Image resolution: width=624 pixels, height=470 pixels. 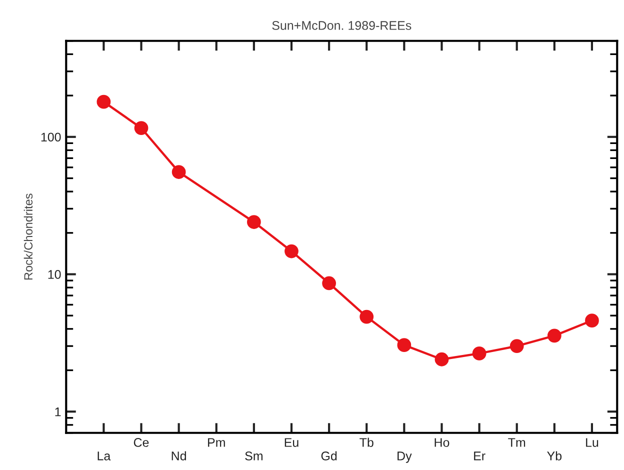 I want to click on x-tick-label: Gd, so click(x=329, y=455).